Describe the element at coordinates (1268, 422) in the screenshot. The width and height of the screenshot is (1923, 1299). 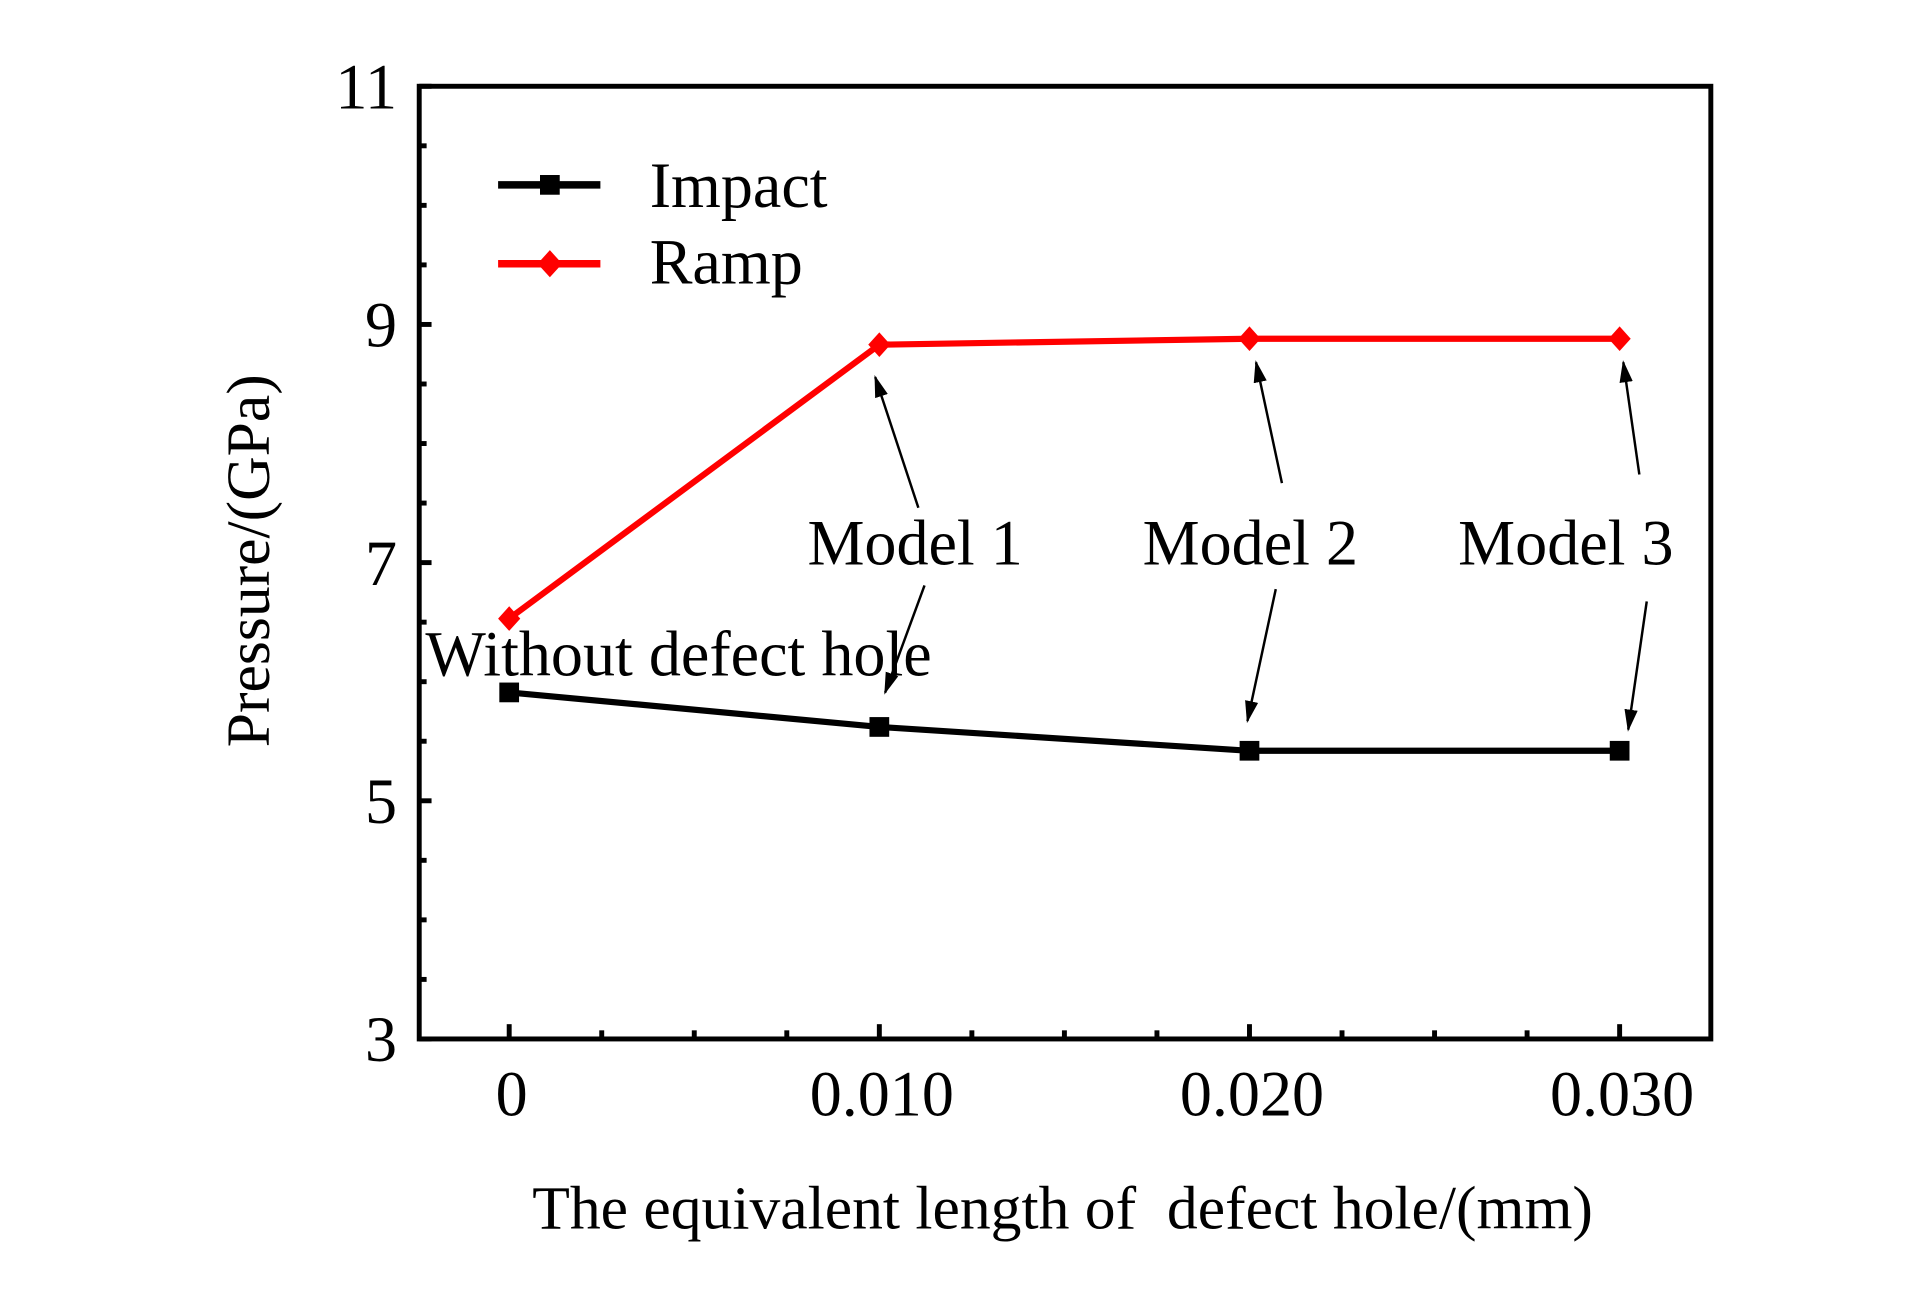
I see `arrow-model-2-up` at that location.